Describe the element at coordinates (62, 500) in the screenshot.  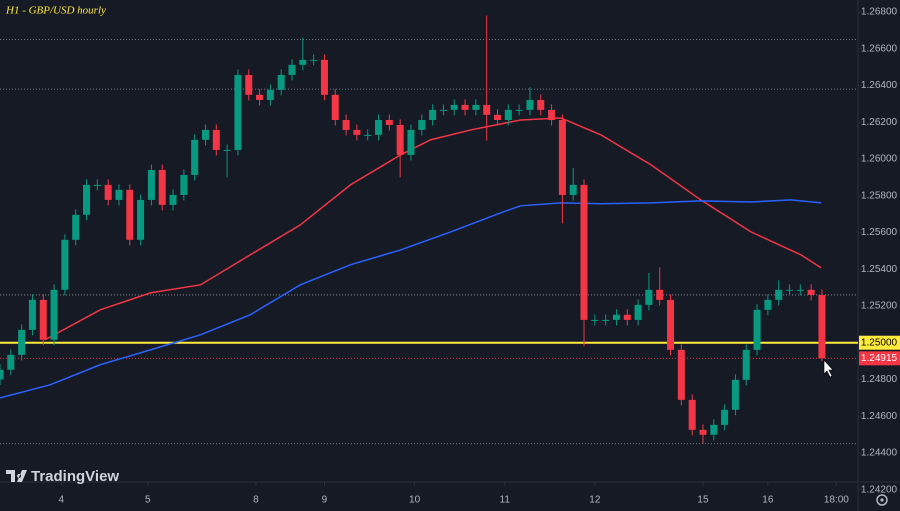
I see `x-tick-label: 4` at that location.